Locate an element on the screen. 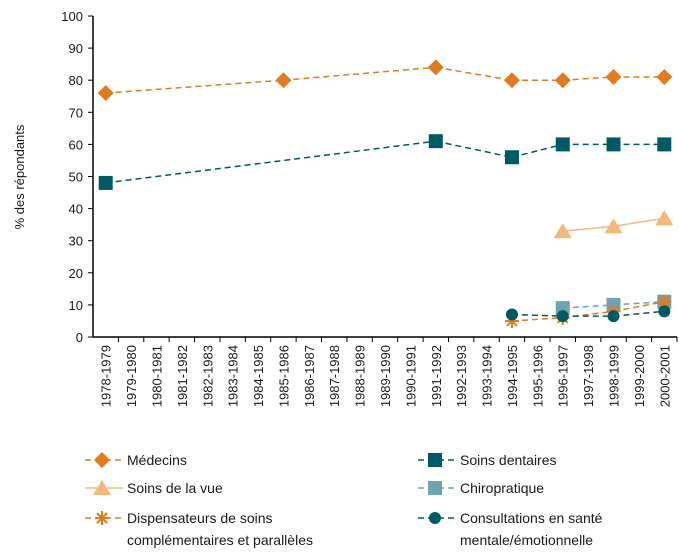  x-tick-label: 1988-1989 is located at coordinates (360, 376).